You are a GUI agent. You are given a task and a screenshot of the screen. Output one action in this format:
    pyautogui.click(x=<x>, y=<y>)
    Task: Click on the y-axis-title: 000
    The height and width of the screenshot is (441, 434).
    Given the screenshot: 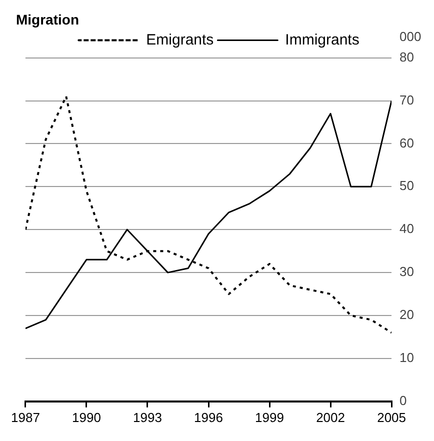 What is the action you would take?
    pyautogui.click(x=411, y=36)
    